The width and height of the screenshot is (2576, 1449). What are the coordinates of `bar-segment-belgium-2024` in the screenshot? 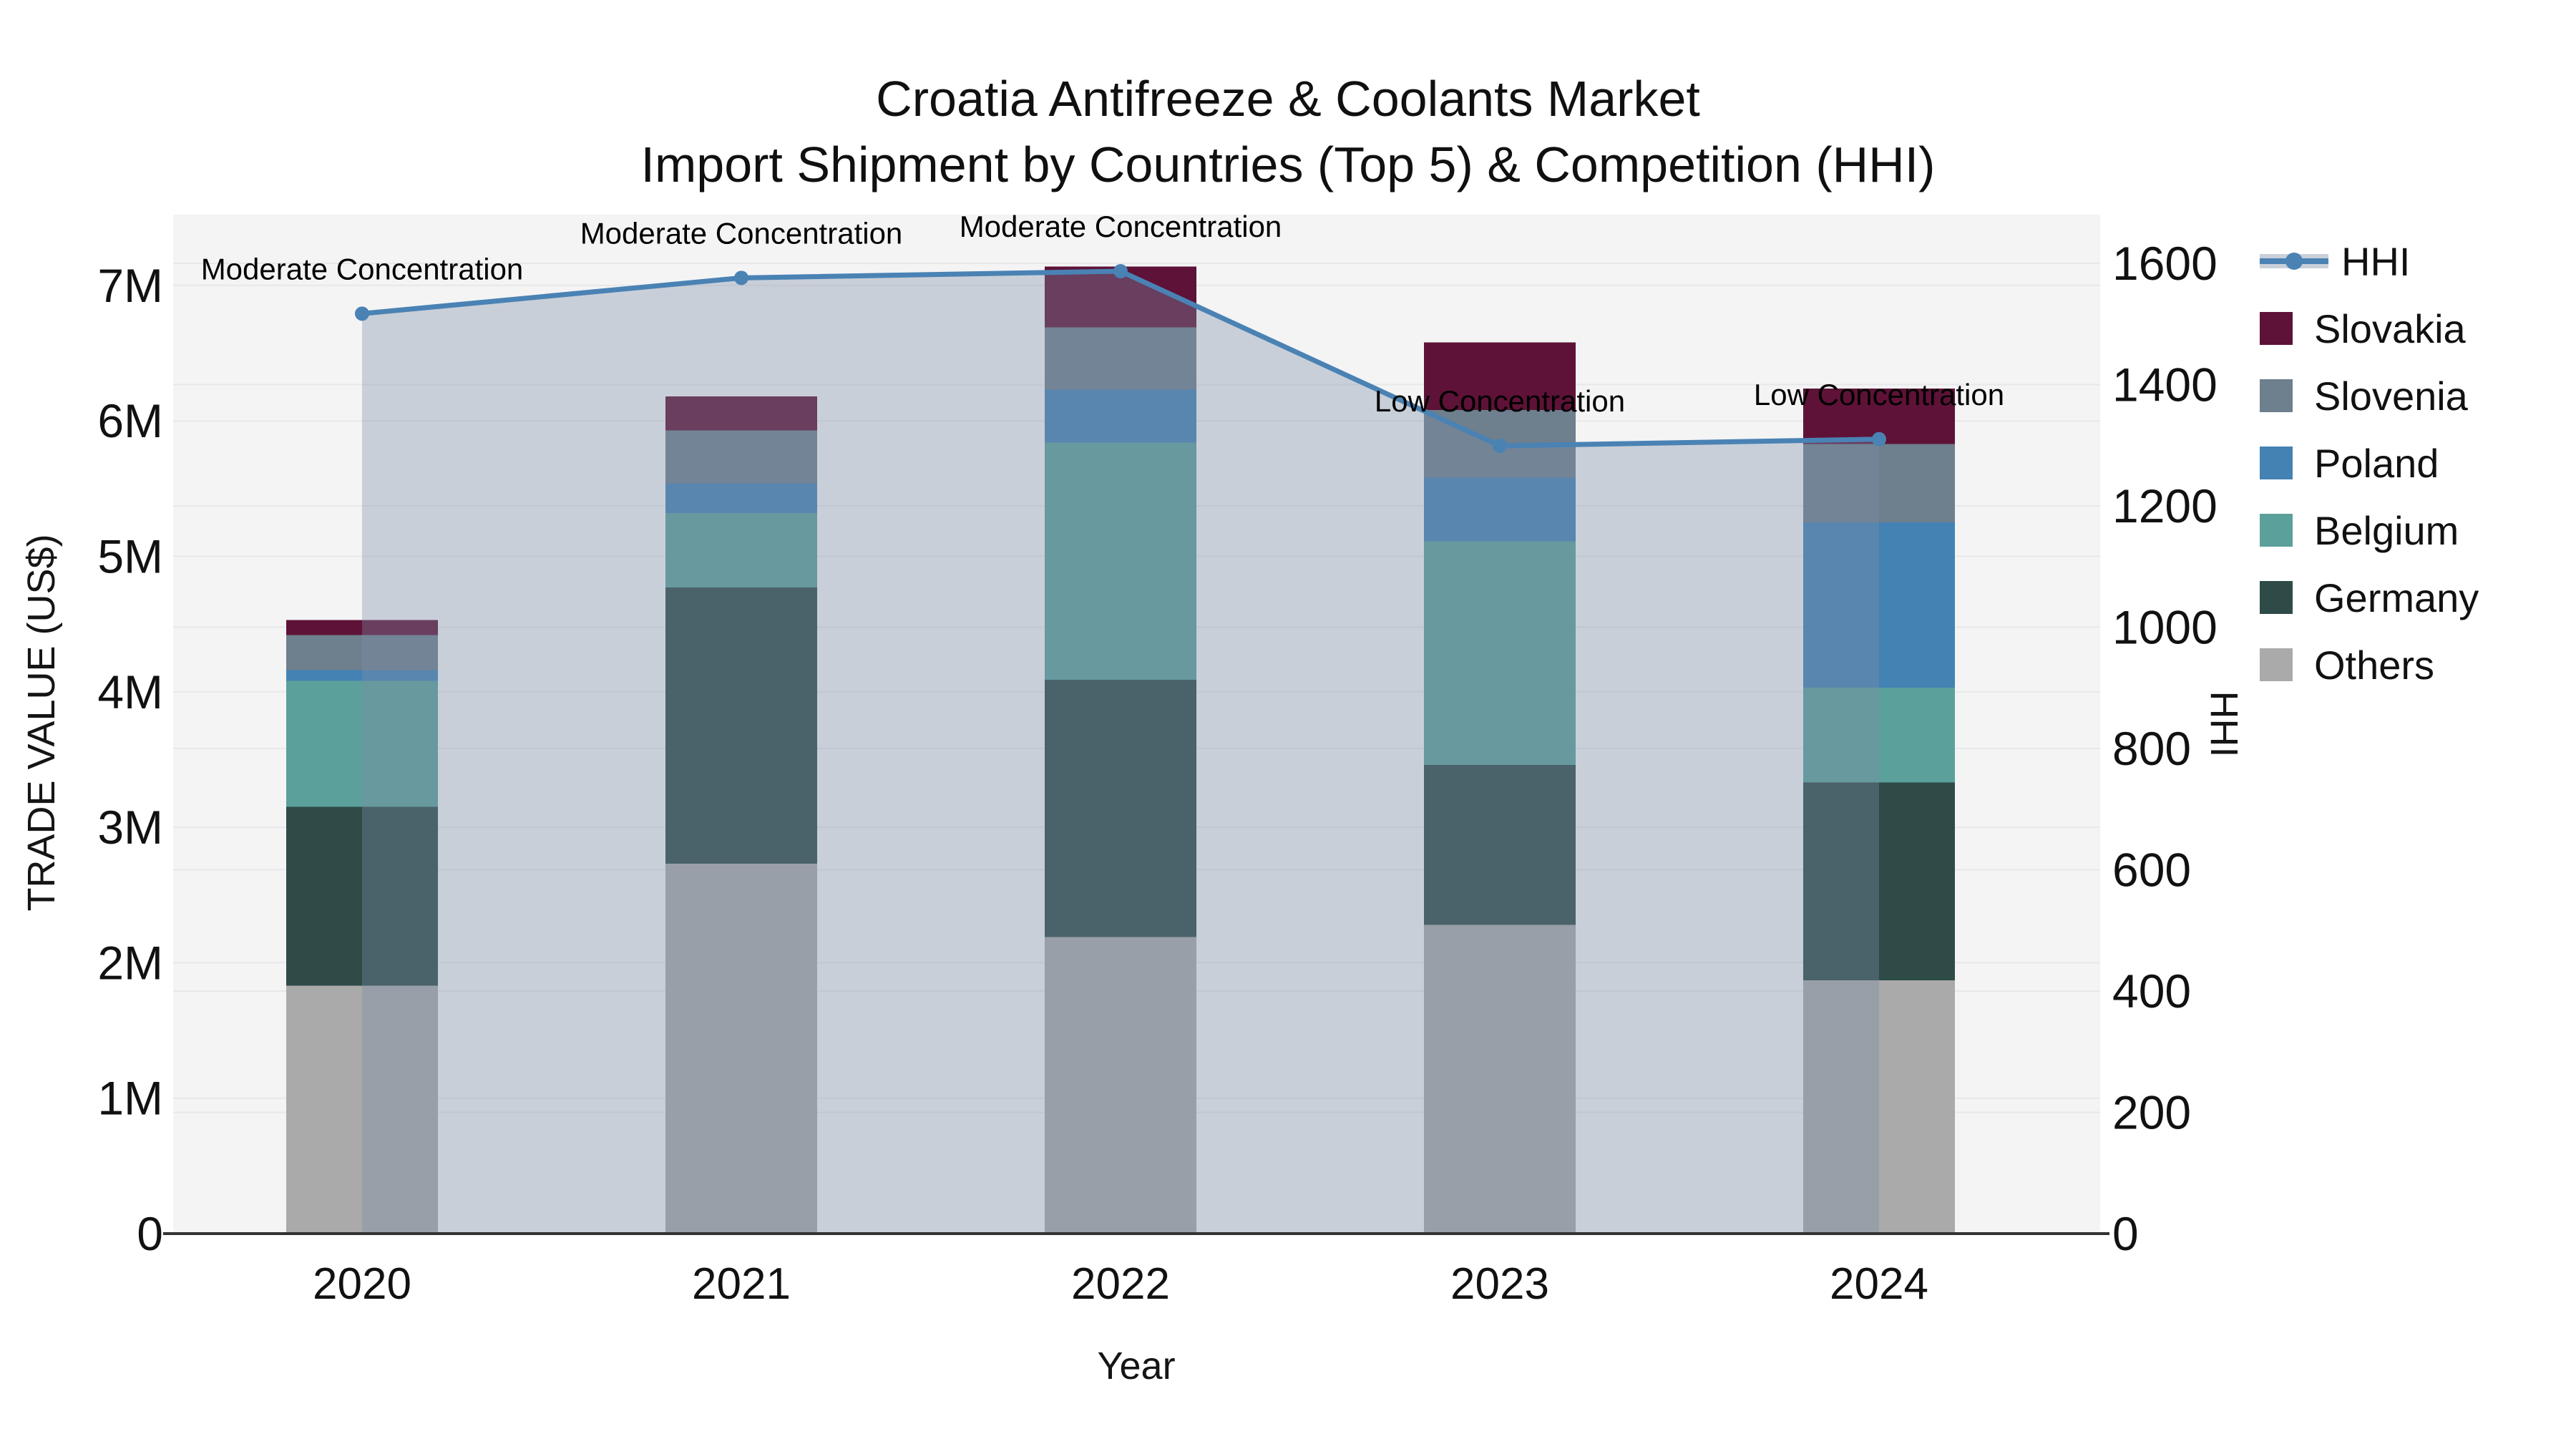 It's located at (1879, 735).